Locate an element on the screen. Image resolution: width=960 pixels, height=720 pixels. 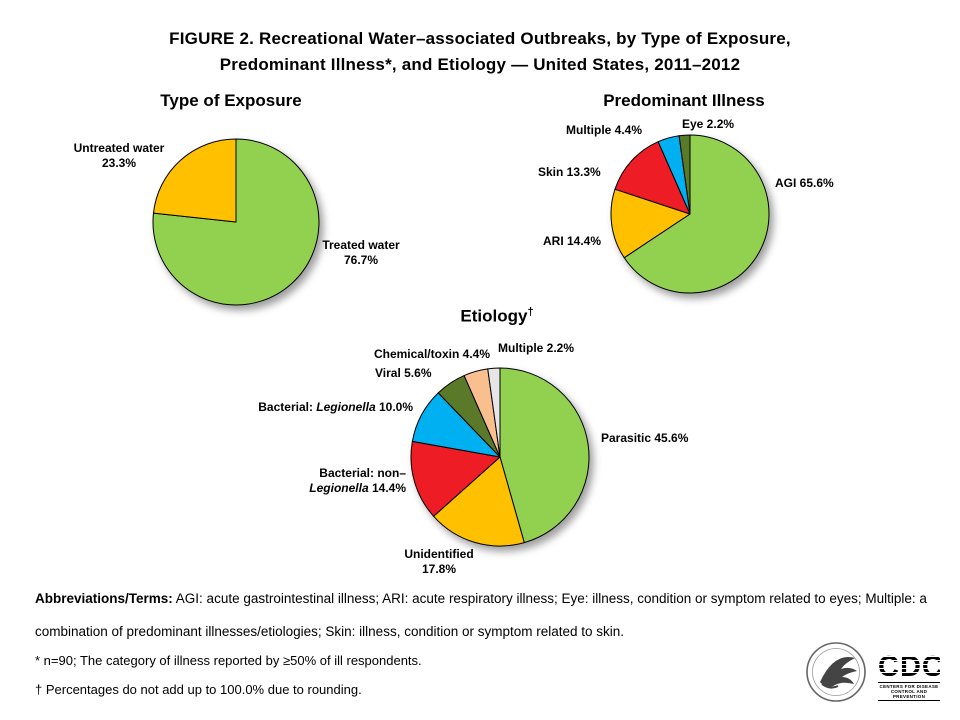
callout-bacterial-nonlegionella: Bacterial: non– Legionella 14.4% is located at coordinates (352, 481).